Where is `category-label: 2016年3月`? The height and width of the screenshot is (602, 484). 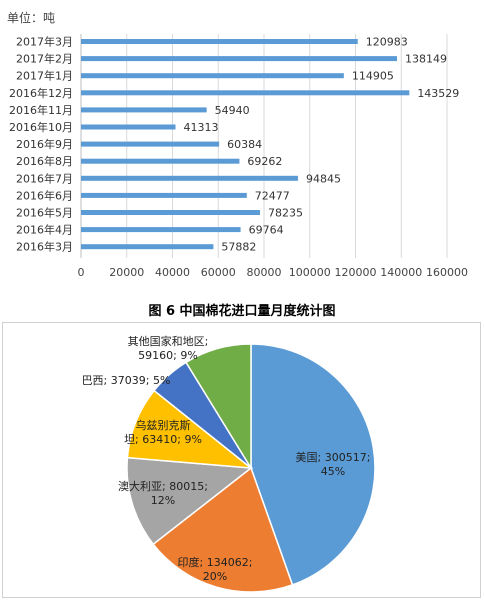
category-label: 2016年3月 is located at coordinates (44, 247).